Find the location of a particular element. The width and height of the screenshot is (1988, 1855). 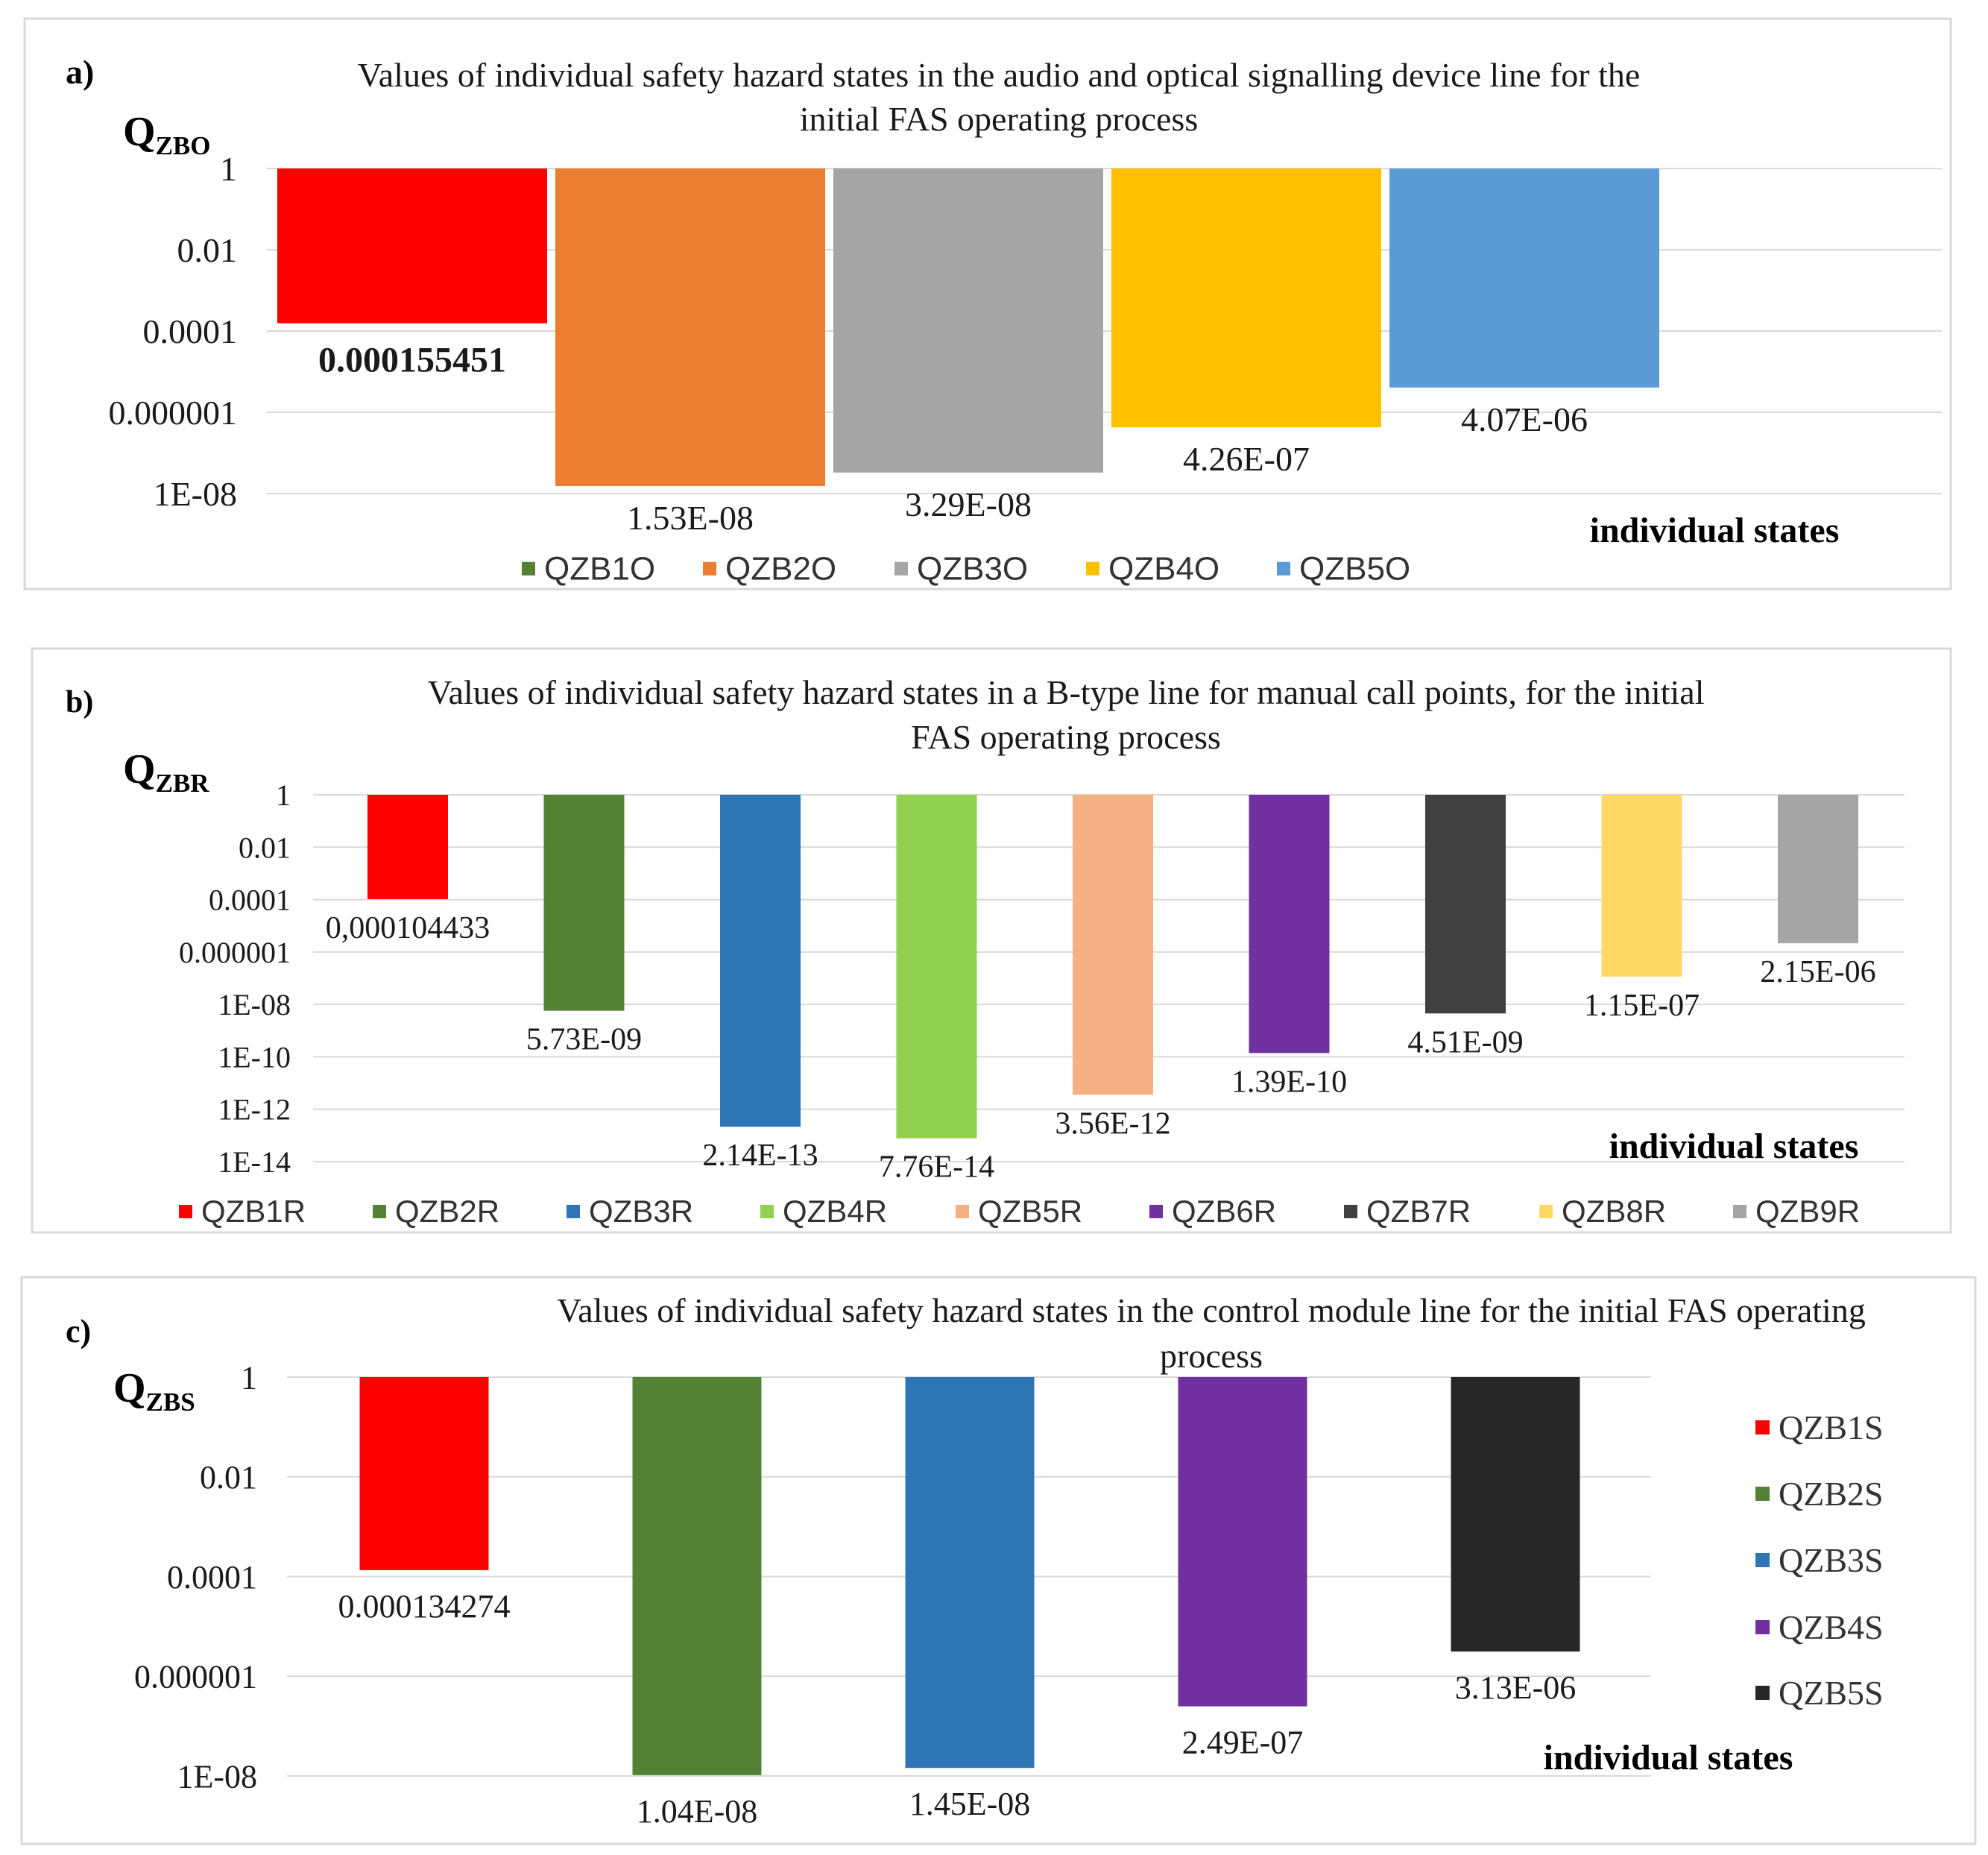

data-label-qzb1s: 0.000134274 is located at coordinates (425, 1607).